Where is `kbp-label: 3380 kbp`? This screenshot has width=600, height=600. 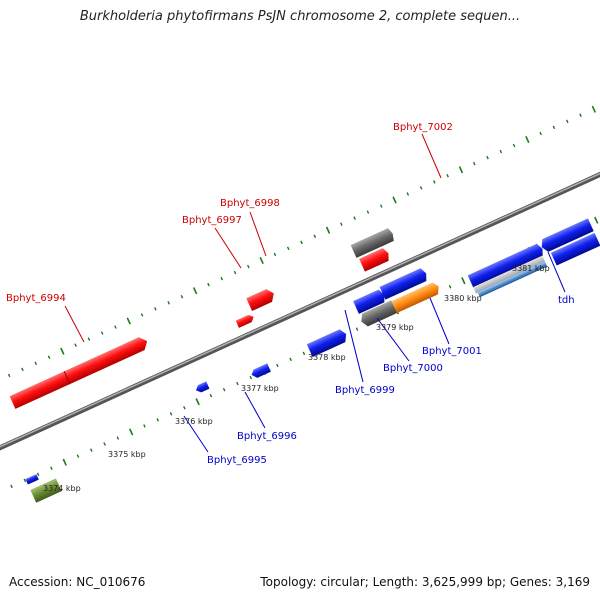
kbp-label: 3380 kbp is located at coordinates (463, 298).